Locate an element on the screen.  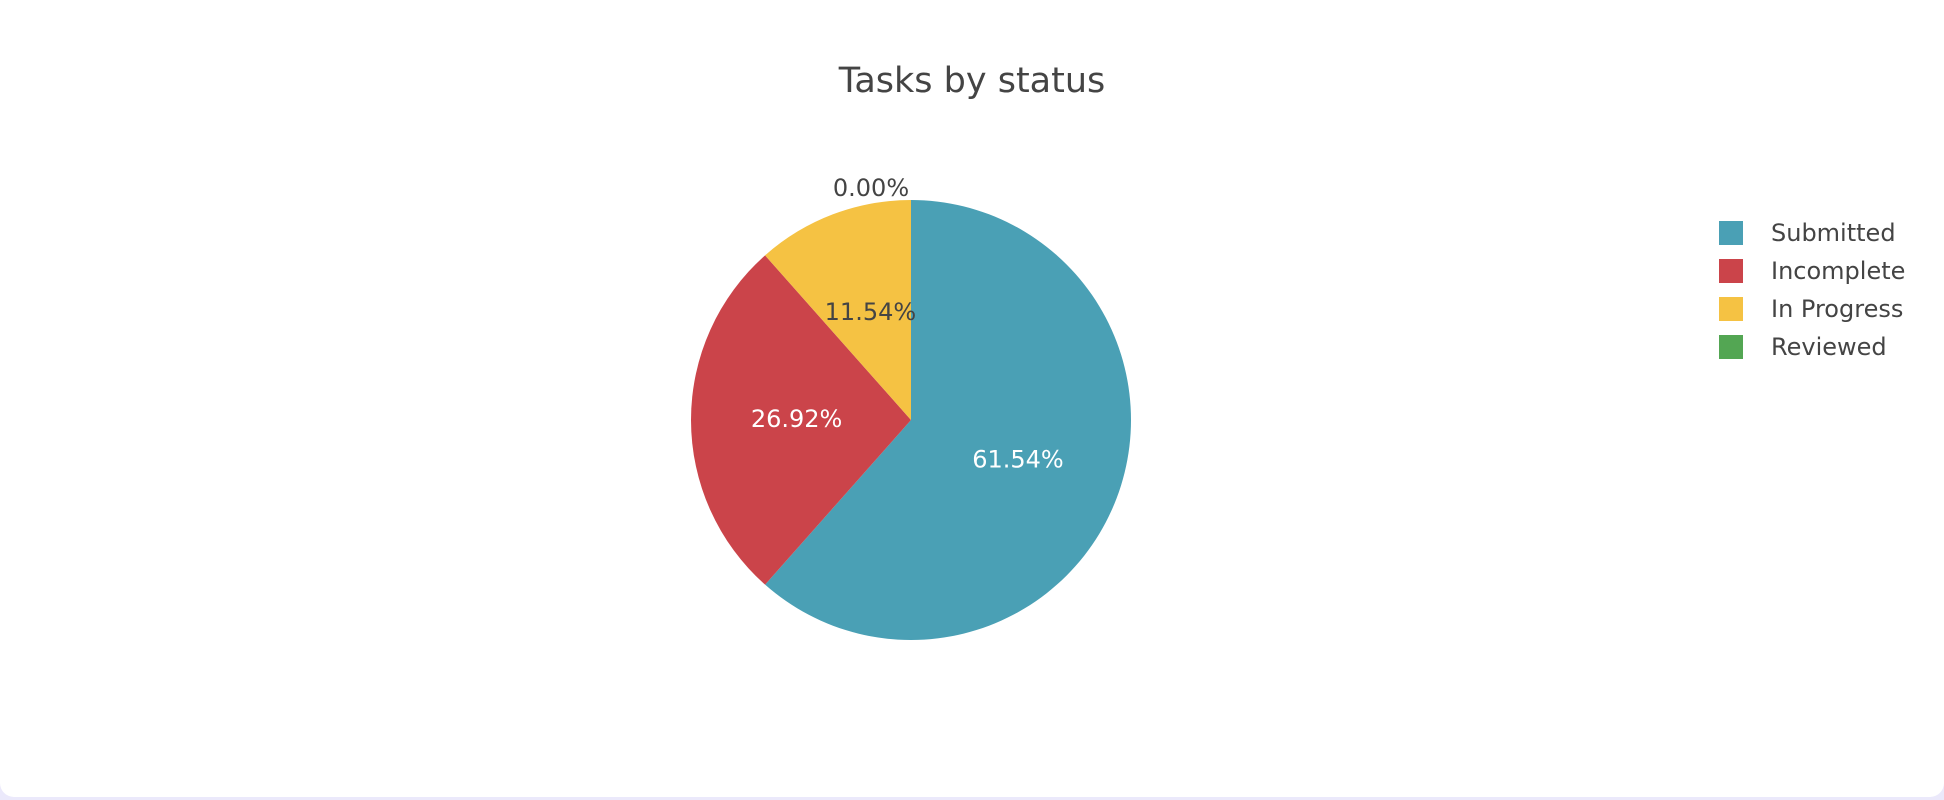
chart-legend: Submitted Incomplete In Progress Reviewed is located at coordinates (1812, 290).